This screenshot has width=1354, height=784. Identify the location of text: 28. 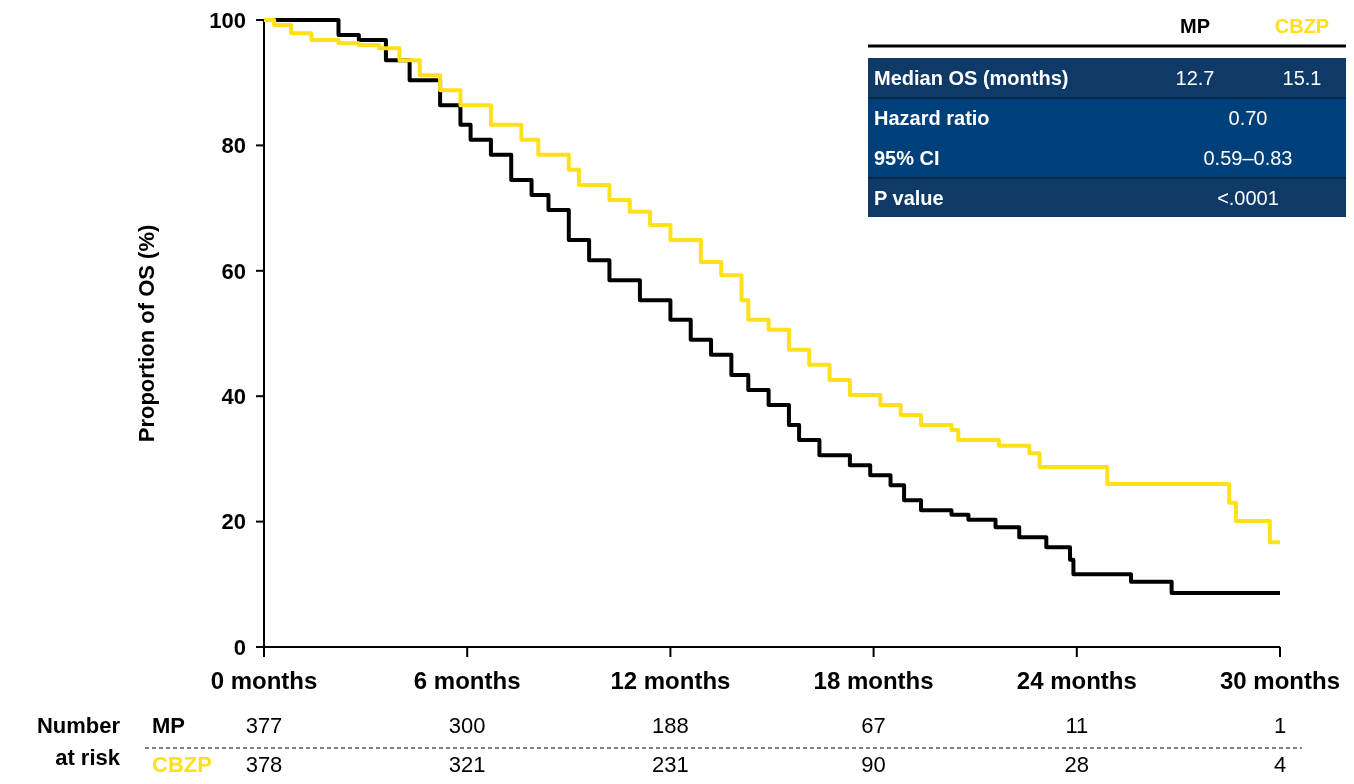
(1077, 764).